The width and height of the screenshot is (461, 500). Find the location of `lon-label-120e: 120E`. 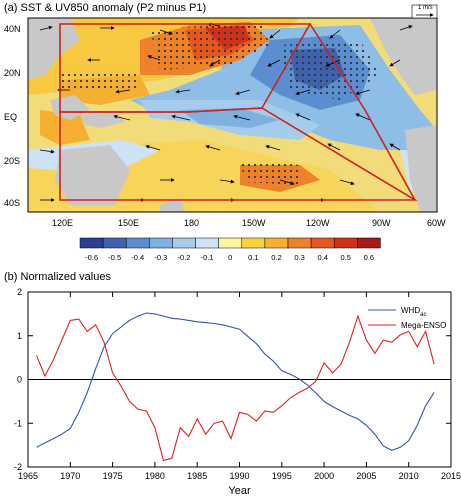

lon-label-120e: 120E is located at coordinates (63, 223).